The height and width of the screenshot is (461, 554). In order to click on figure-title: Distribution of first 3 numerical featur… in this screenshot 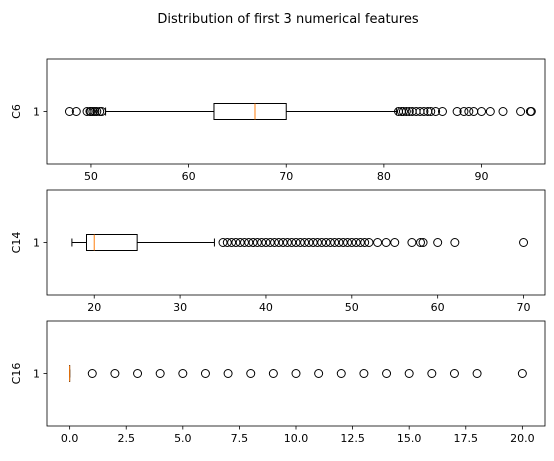, I will do `click(287, 19)`.